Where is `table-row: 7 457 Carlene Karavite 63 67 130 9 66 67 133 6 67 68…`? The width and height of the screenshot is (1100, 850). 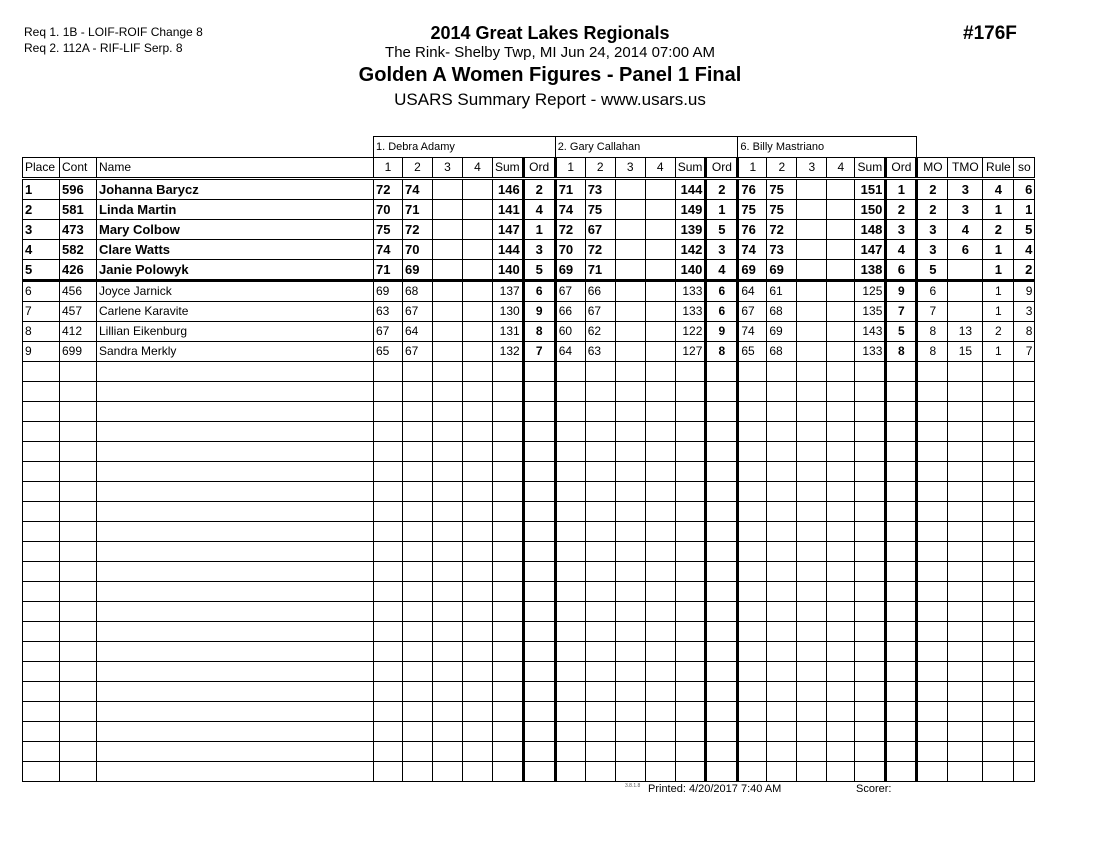 table-row: 7 457 Carlene Karavite 63 67 130 9 66 67 133 6 67 68… is located at coordinates (529, 311).